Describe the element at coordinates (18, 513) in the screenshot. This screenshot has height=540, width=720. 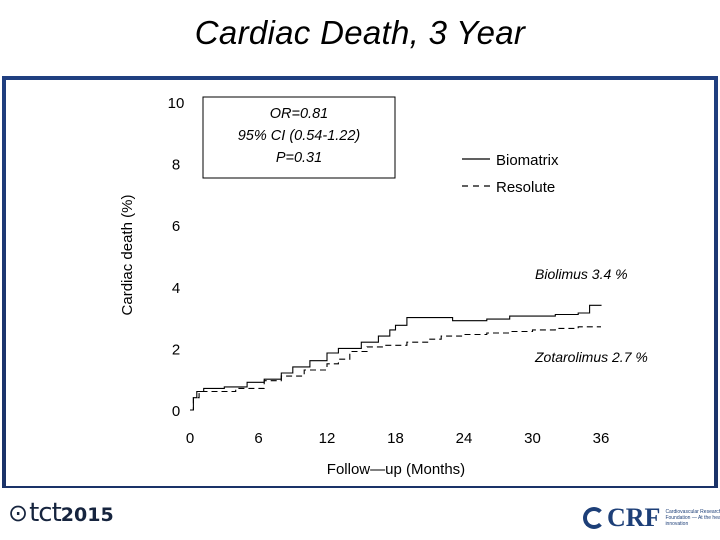
I see `tct-swirl-icon: ⊙` at that location.